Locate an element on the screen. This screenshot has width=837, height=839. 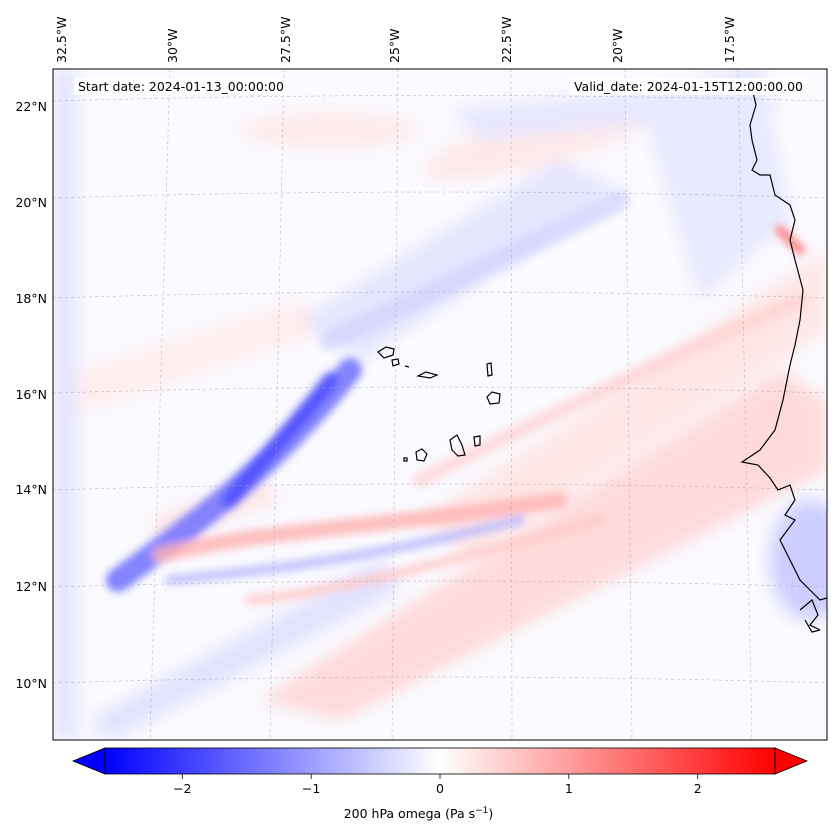
lon-label: 22.5°W is located at coordinates (506, 40).